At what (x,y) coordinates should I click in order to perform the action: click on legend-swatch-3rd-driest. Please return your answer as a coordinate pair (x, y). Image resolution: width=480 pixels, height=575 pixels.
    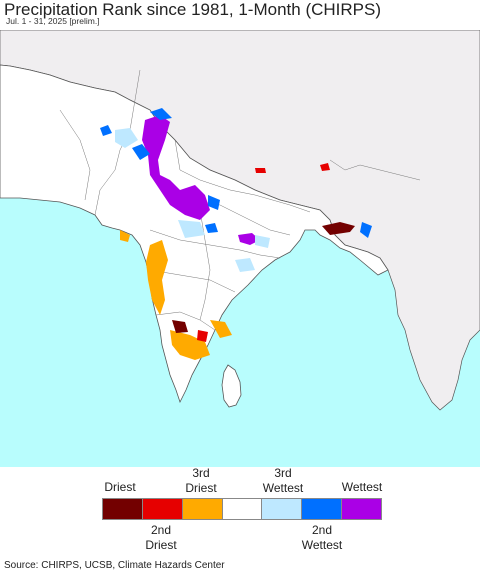
    Looking at the image, I should click on (202, 509).